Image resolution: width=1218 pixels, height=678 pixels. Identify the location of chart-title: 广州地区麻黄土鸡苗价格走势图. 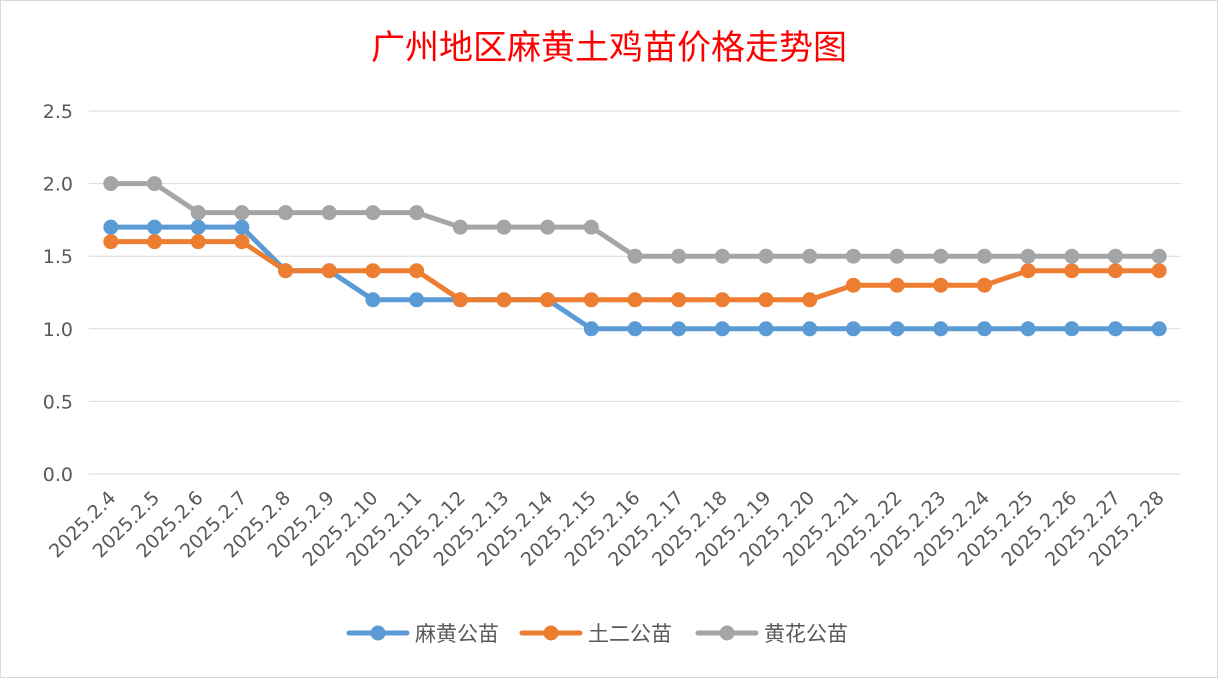
(609, 48).